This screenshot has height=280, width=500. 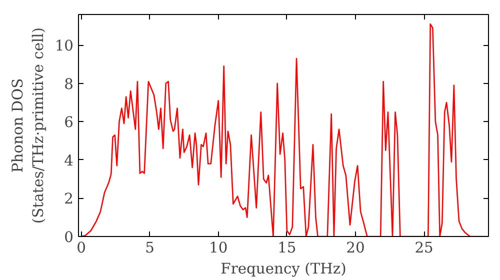 I want to click on y-tick-label: 8, so click(x=69, y=84).